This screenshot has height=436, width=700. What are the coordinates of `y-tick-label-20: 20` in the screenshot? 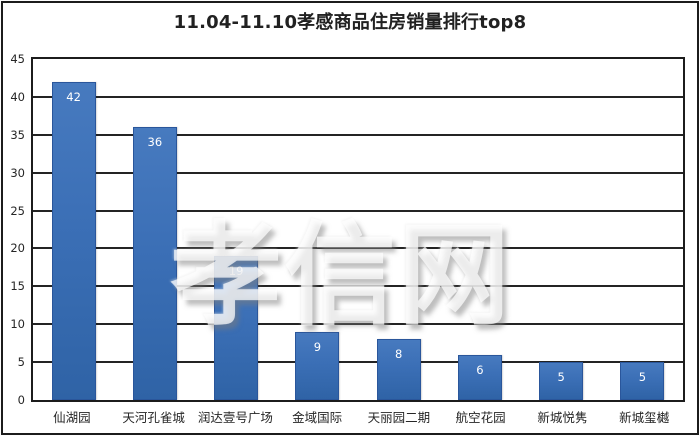 It's located at (17, 248).